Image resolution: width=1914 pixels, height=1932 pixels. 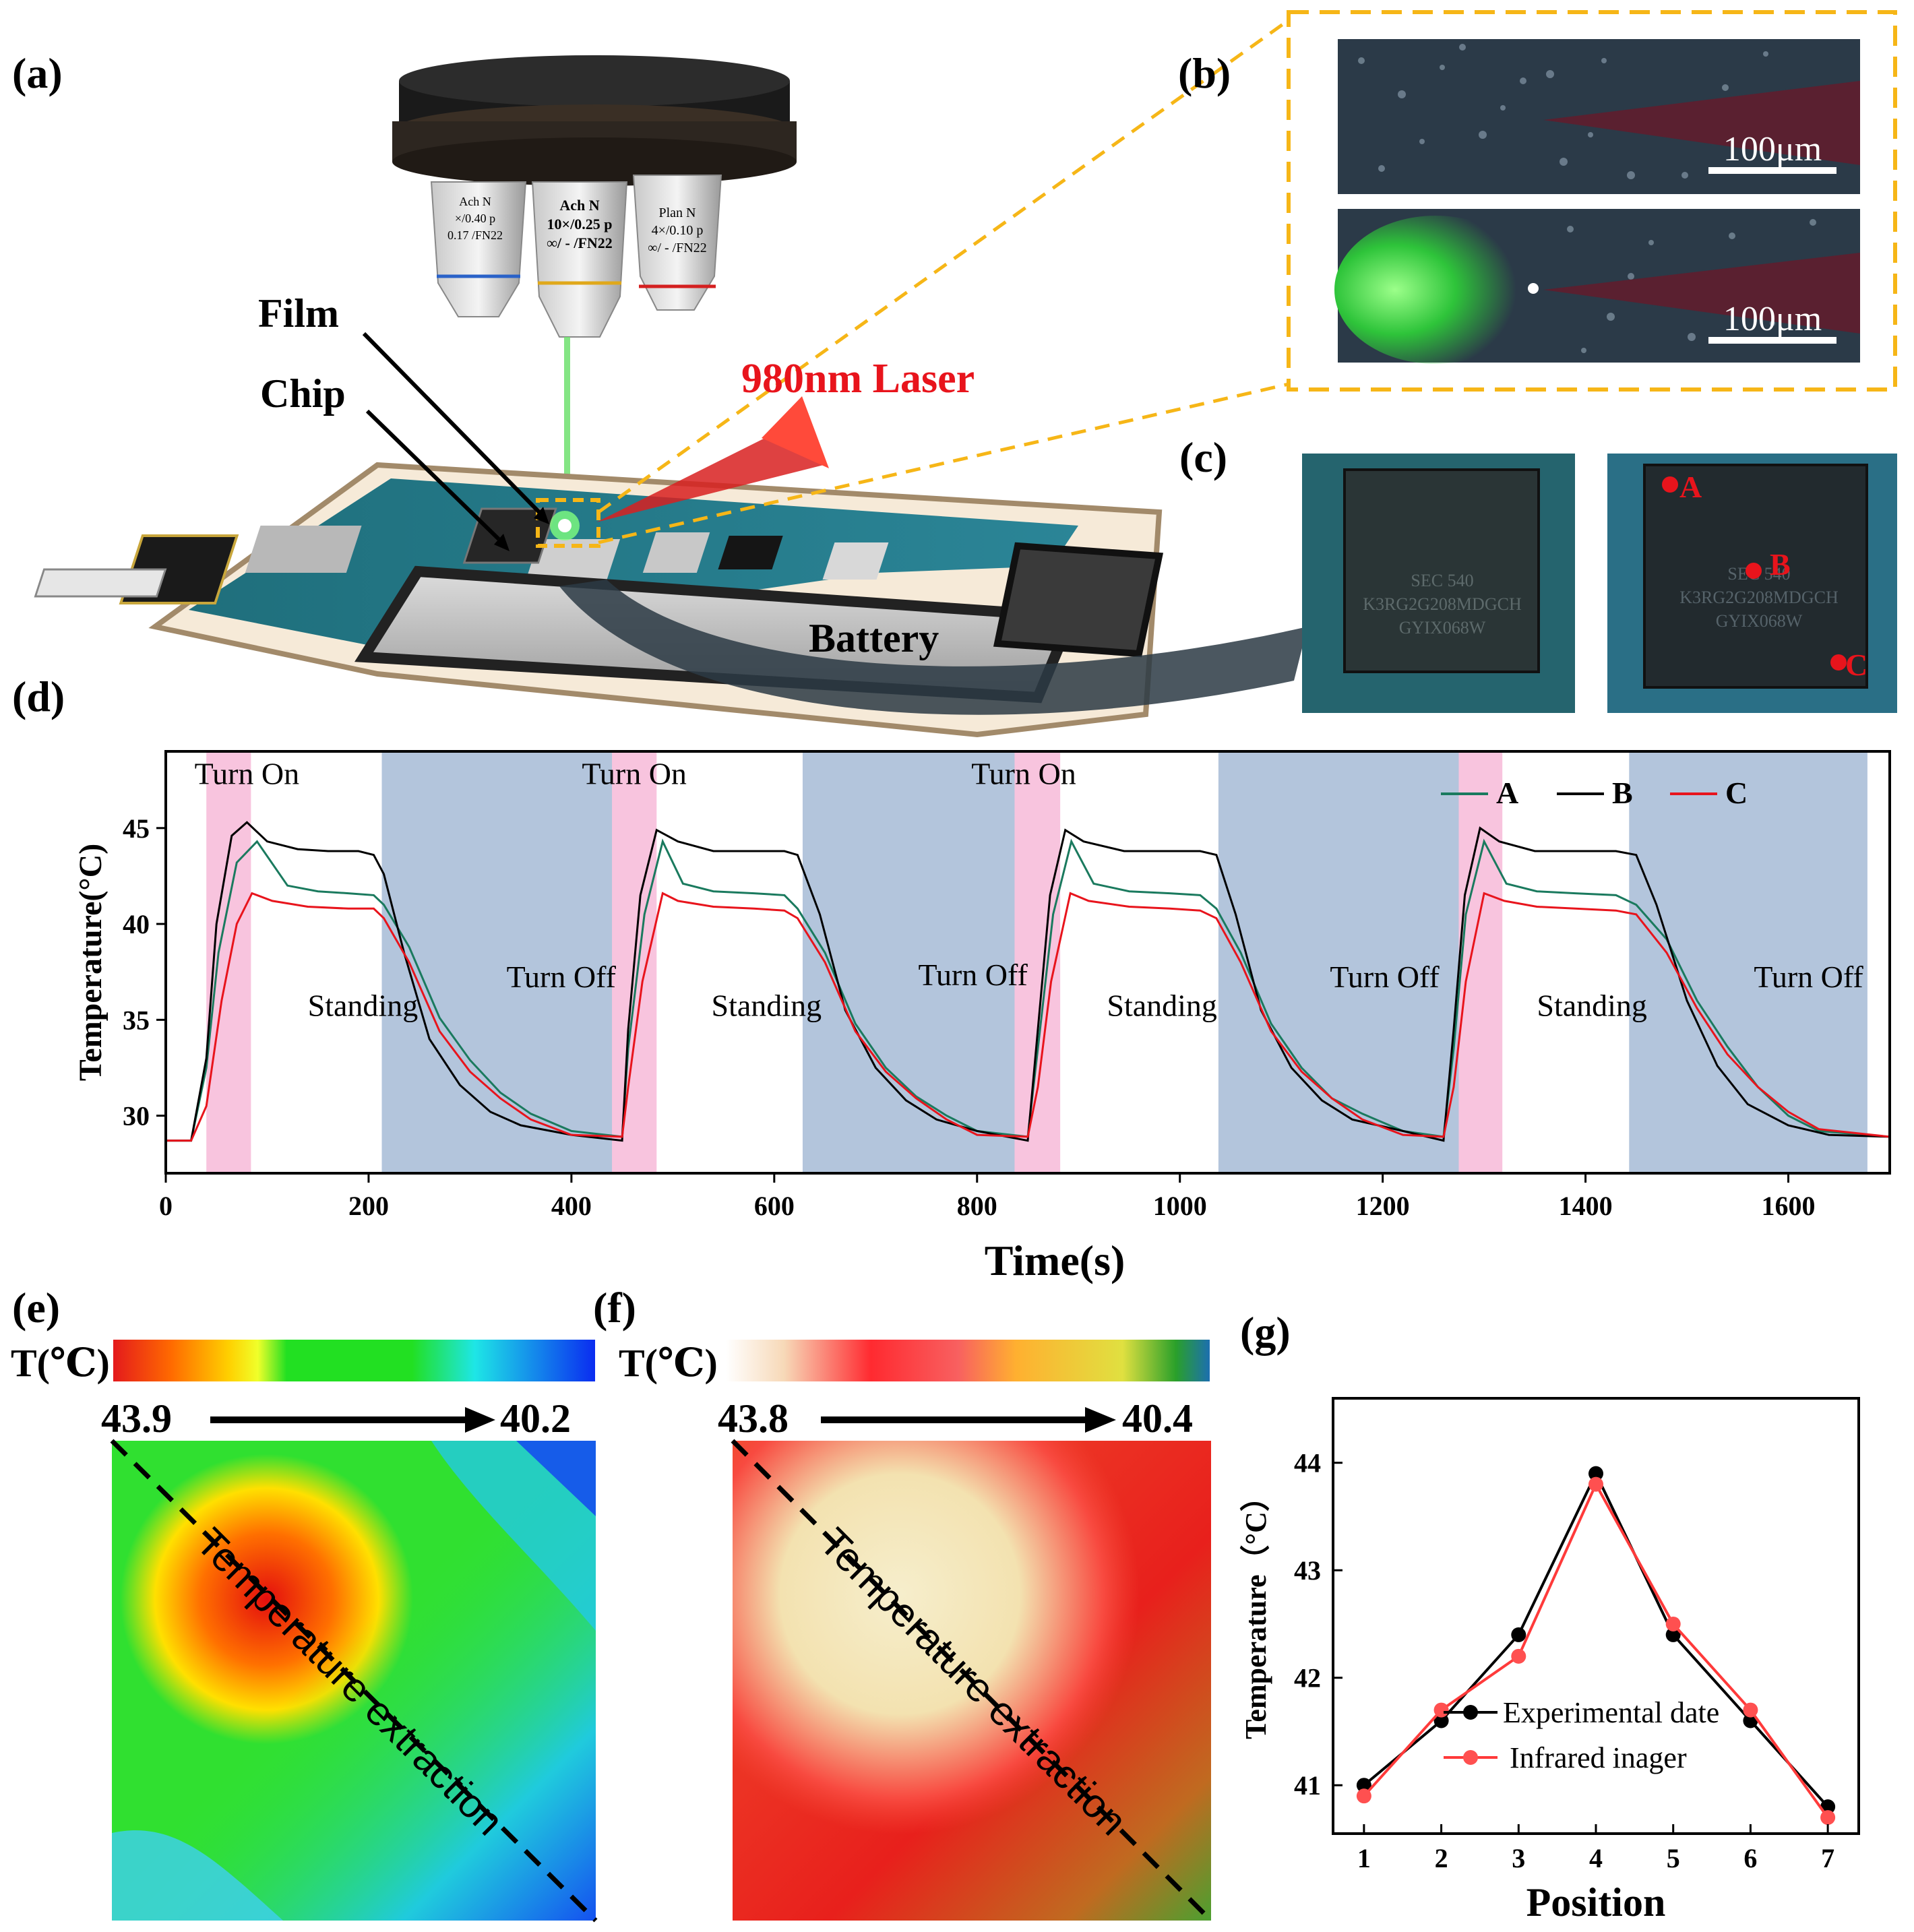 What do you see at coordinates (1441, 1858) in the screenshot?
I see `g-xtick-label-2: 2` at bounding box center [1441, 1858].